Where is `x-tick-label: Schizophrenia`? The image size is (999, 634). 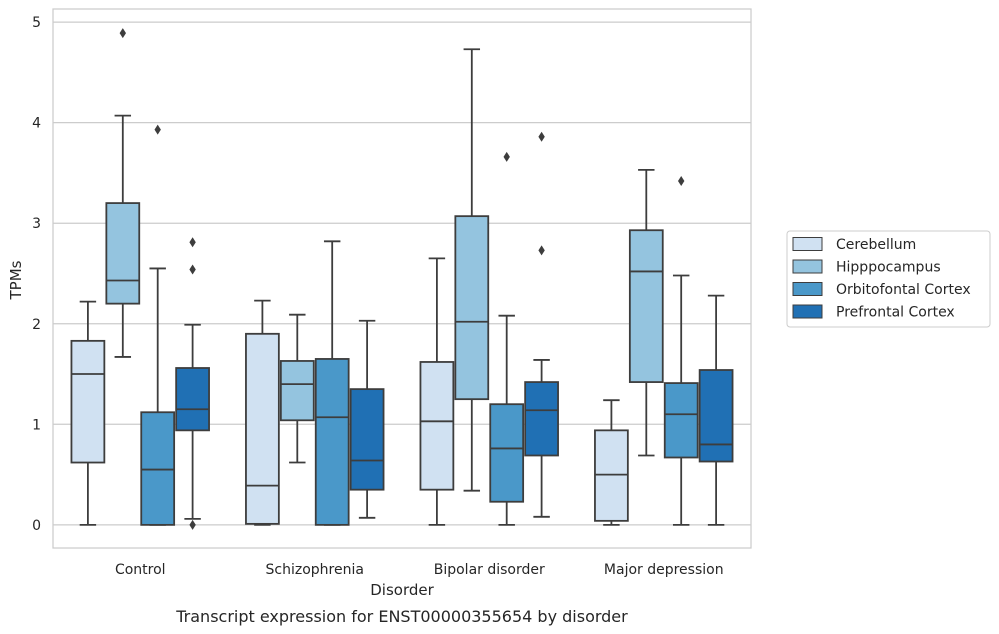
x-tick-label: Schizophrenia is located at coordinates (315, 570).